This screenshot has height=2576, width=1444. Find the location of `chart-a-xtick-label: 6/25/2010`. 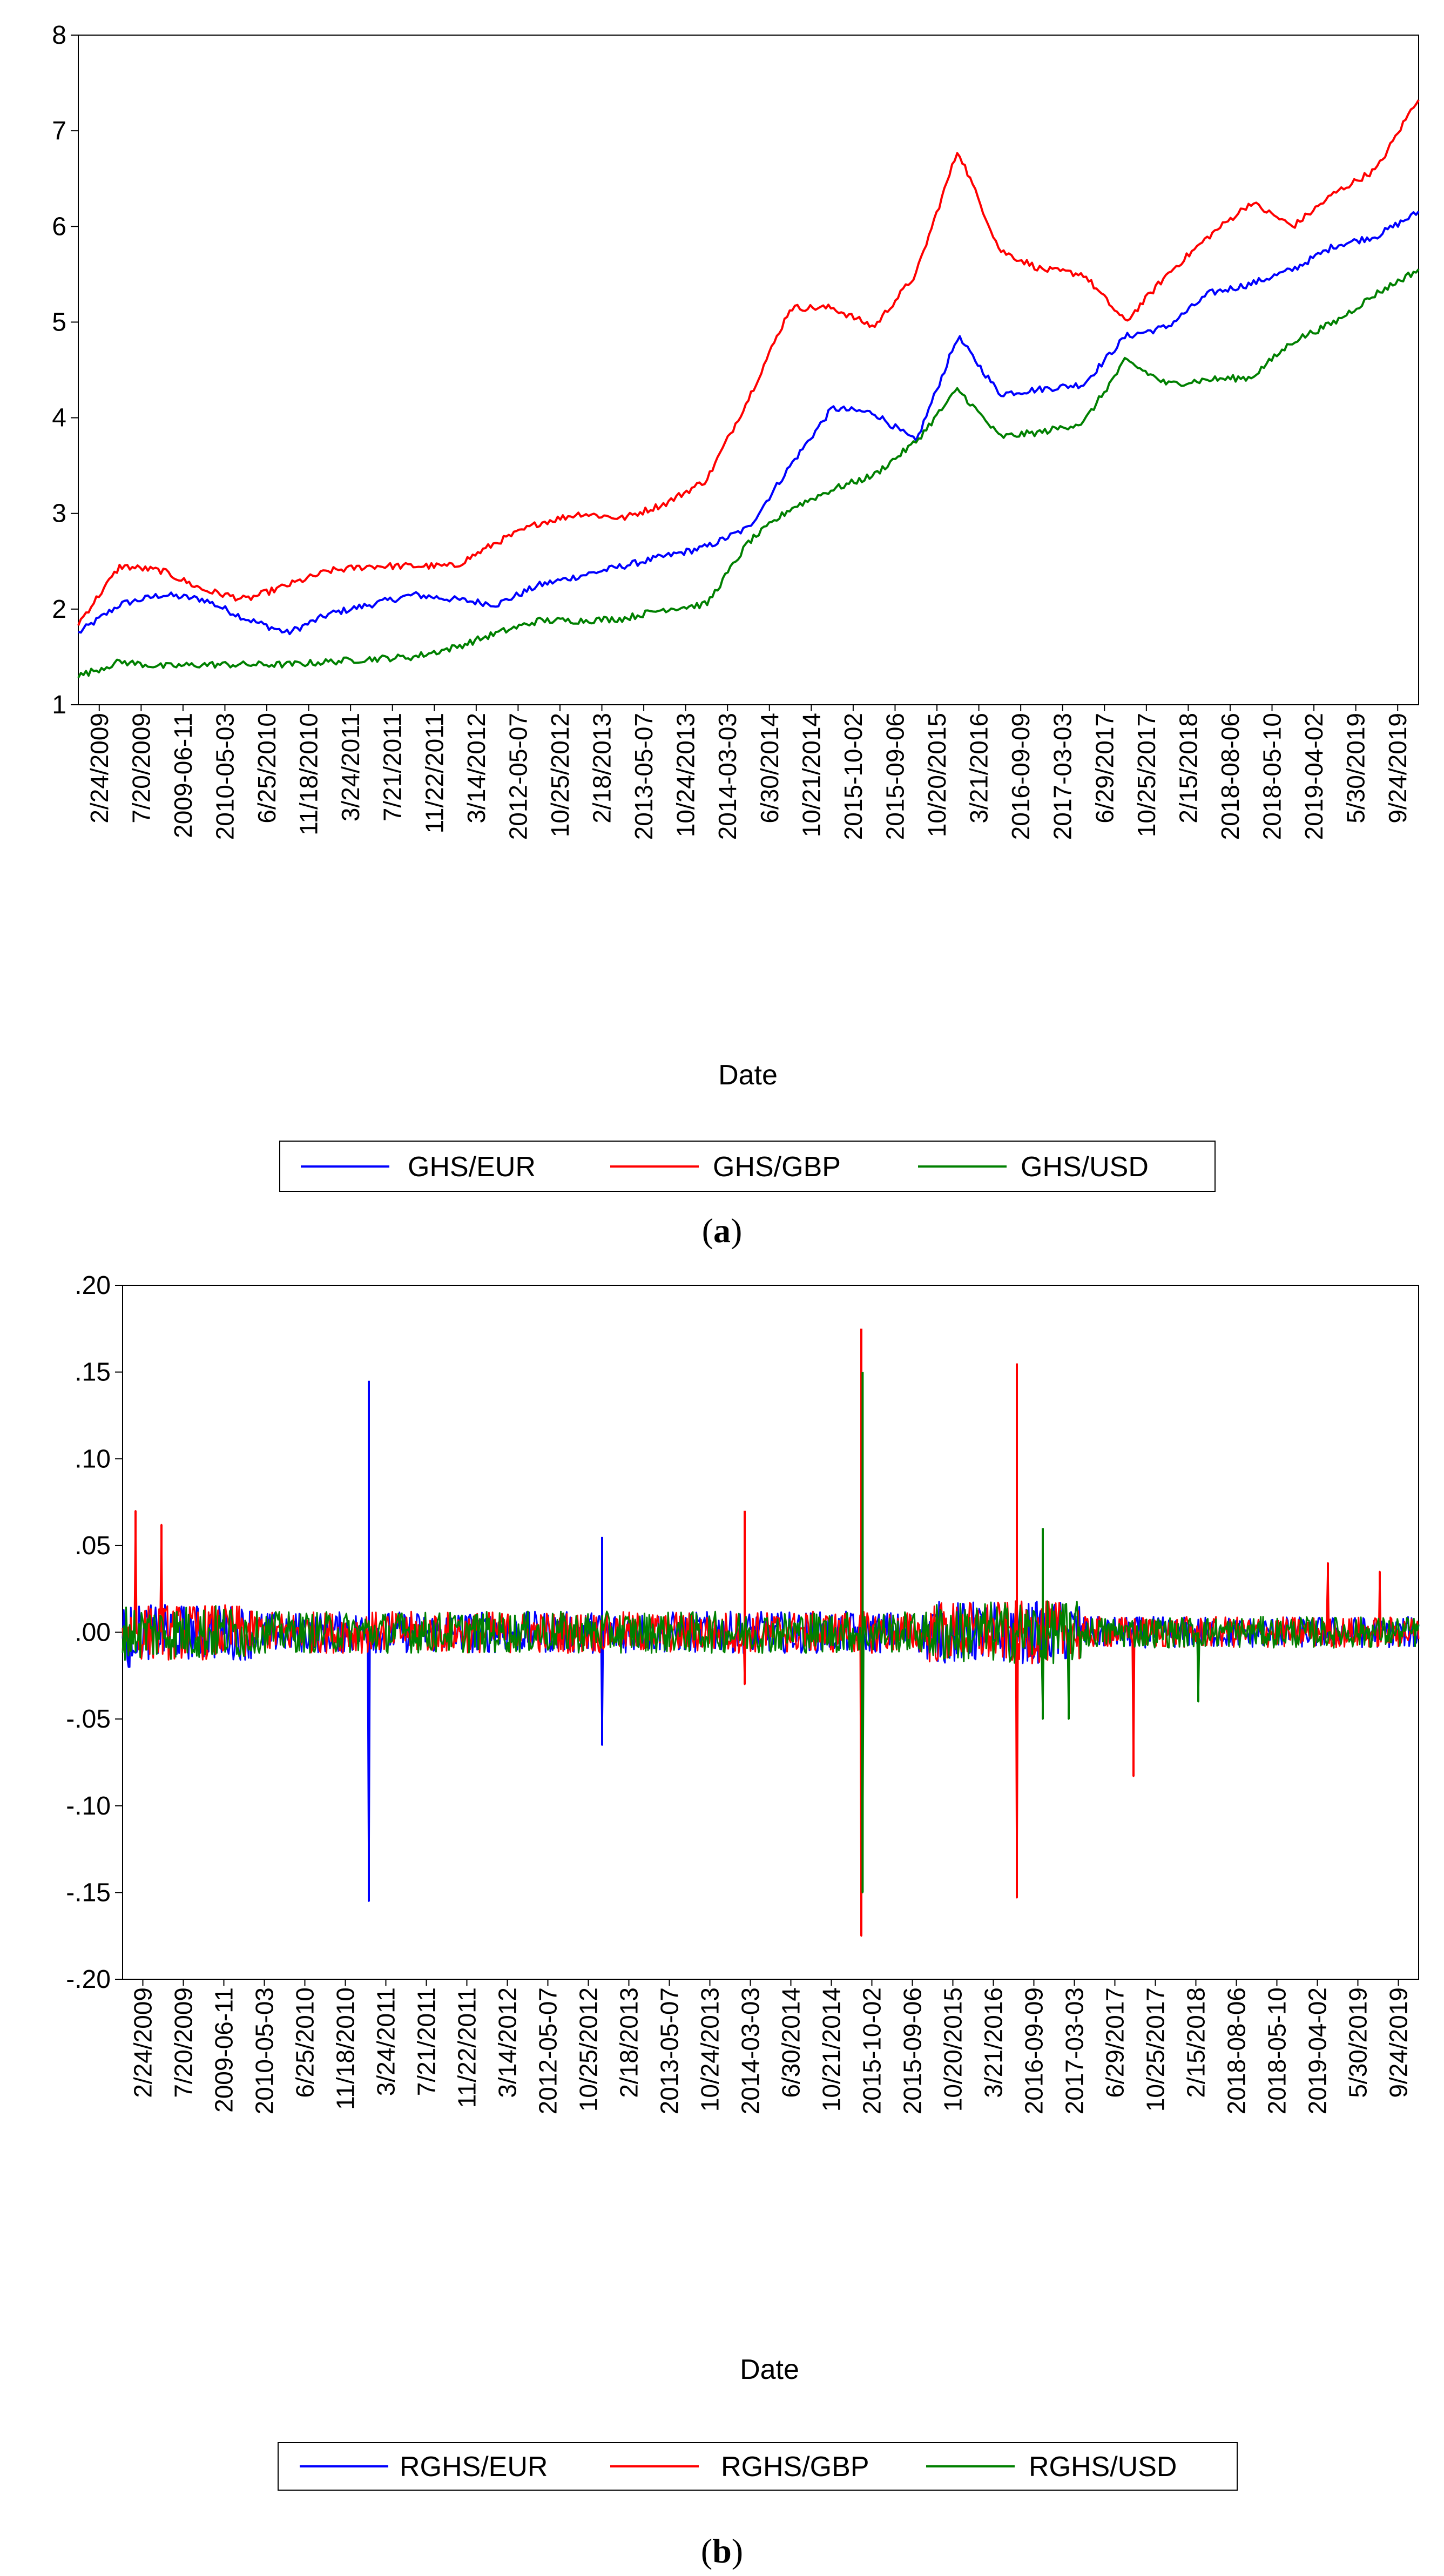

chart-a-xtick-label: 6/25/2010 is located at coordinates (267, 768).